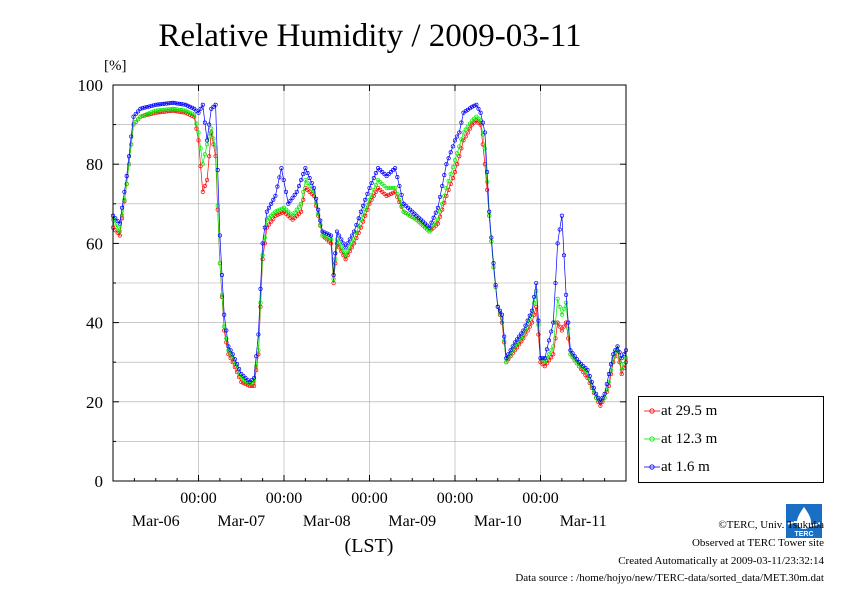  Describe the element at coordinates (94, 243) in the screenshot. I see `y-tick-label: 60` at that location.